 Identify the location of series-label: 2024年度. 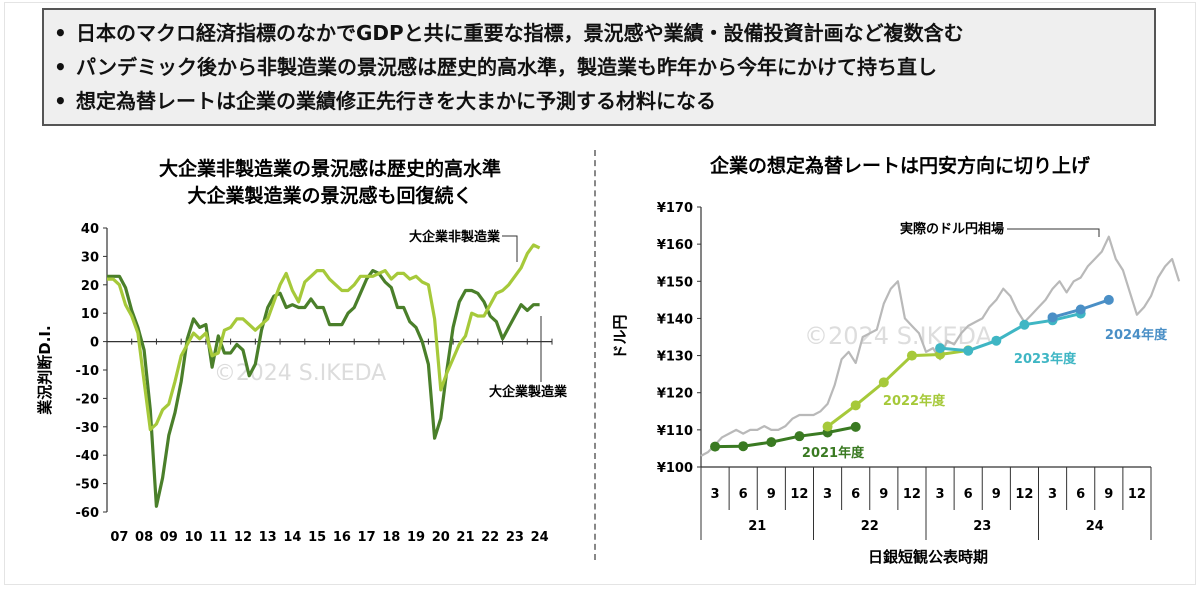
(1136, 335).